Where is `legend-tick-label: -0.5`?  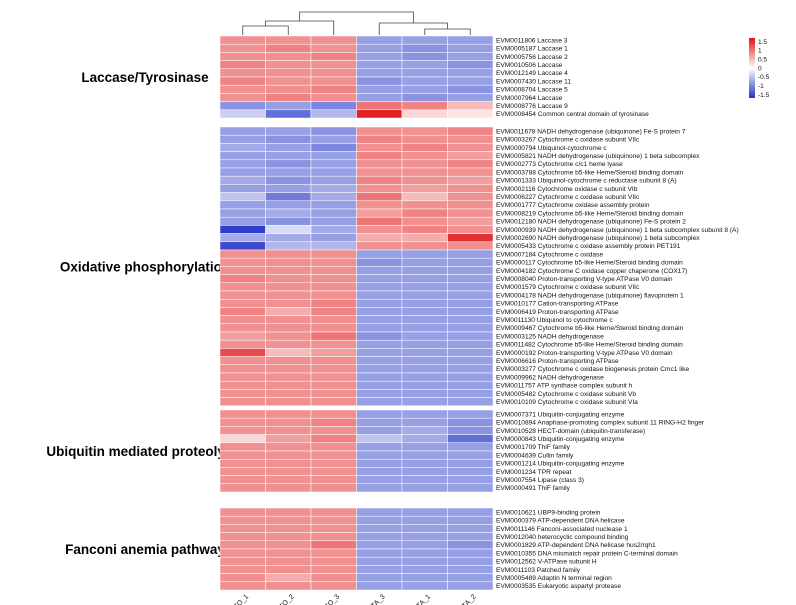
legend-tick-label: -0.5 is located at coordinates (764, 77).